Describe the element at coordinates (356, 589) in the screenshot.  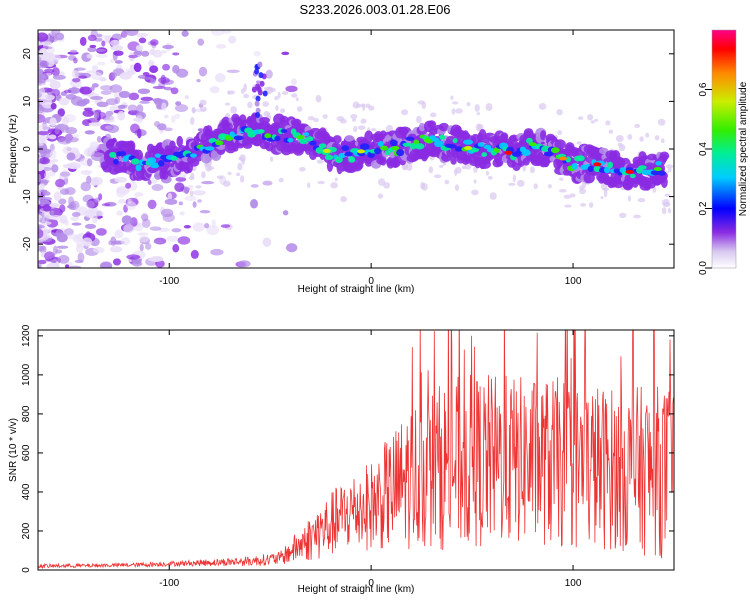
I see `snr-x-axis-label: Height of straight line (km)` at that location.